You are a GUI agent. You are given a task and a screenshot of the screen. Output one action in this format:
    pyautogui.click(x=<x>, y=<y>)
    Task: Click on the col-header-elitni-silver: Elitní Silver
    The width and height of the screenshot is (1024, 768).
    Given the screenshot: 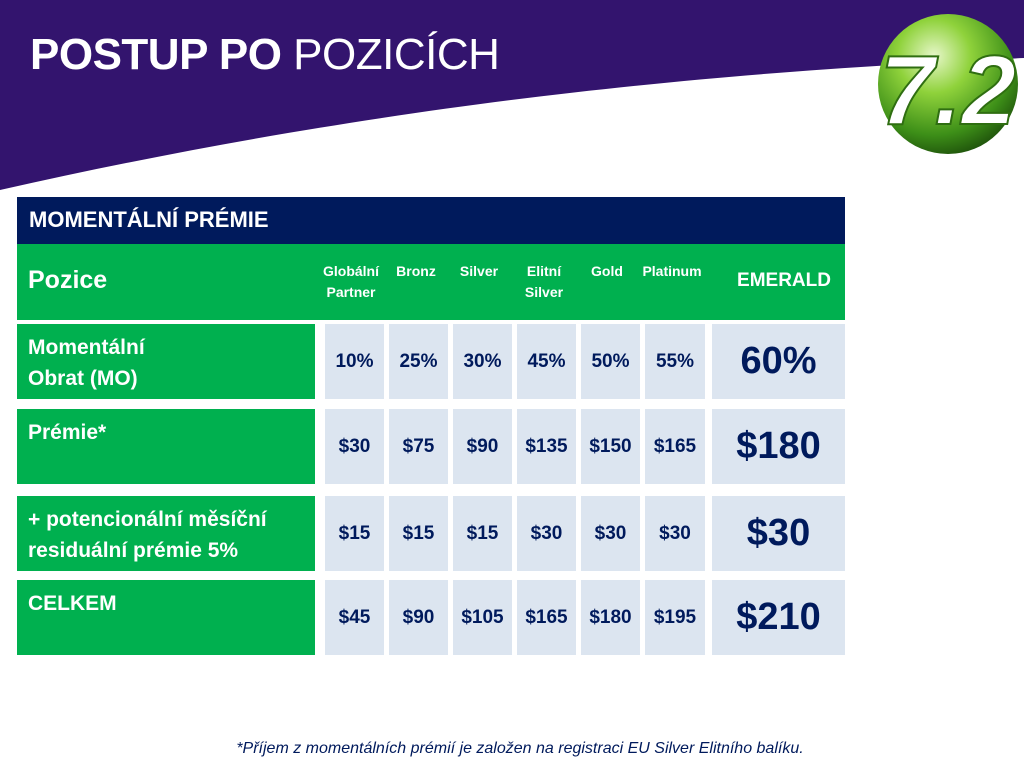 What is the action you would take?
    pyautogui.click(x=544, y=281)
    